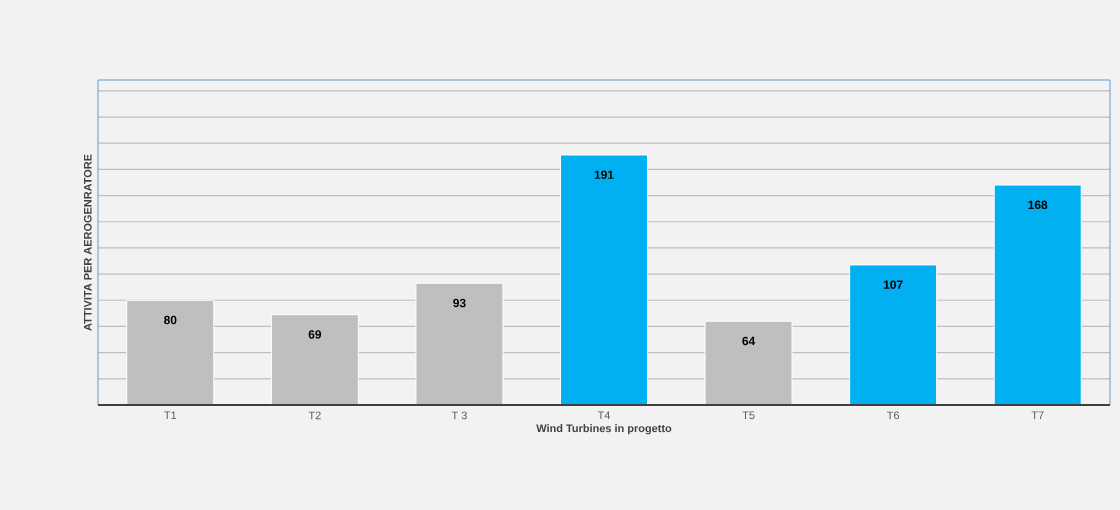 This screenshot has width=1120, height=510. I want to click on x-axis-title: Wind Turbines in progetto, so click(604, 429).